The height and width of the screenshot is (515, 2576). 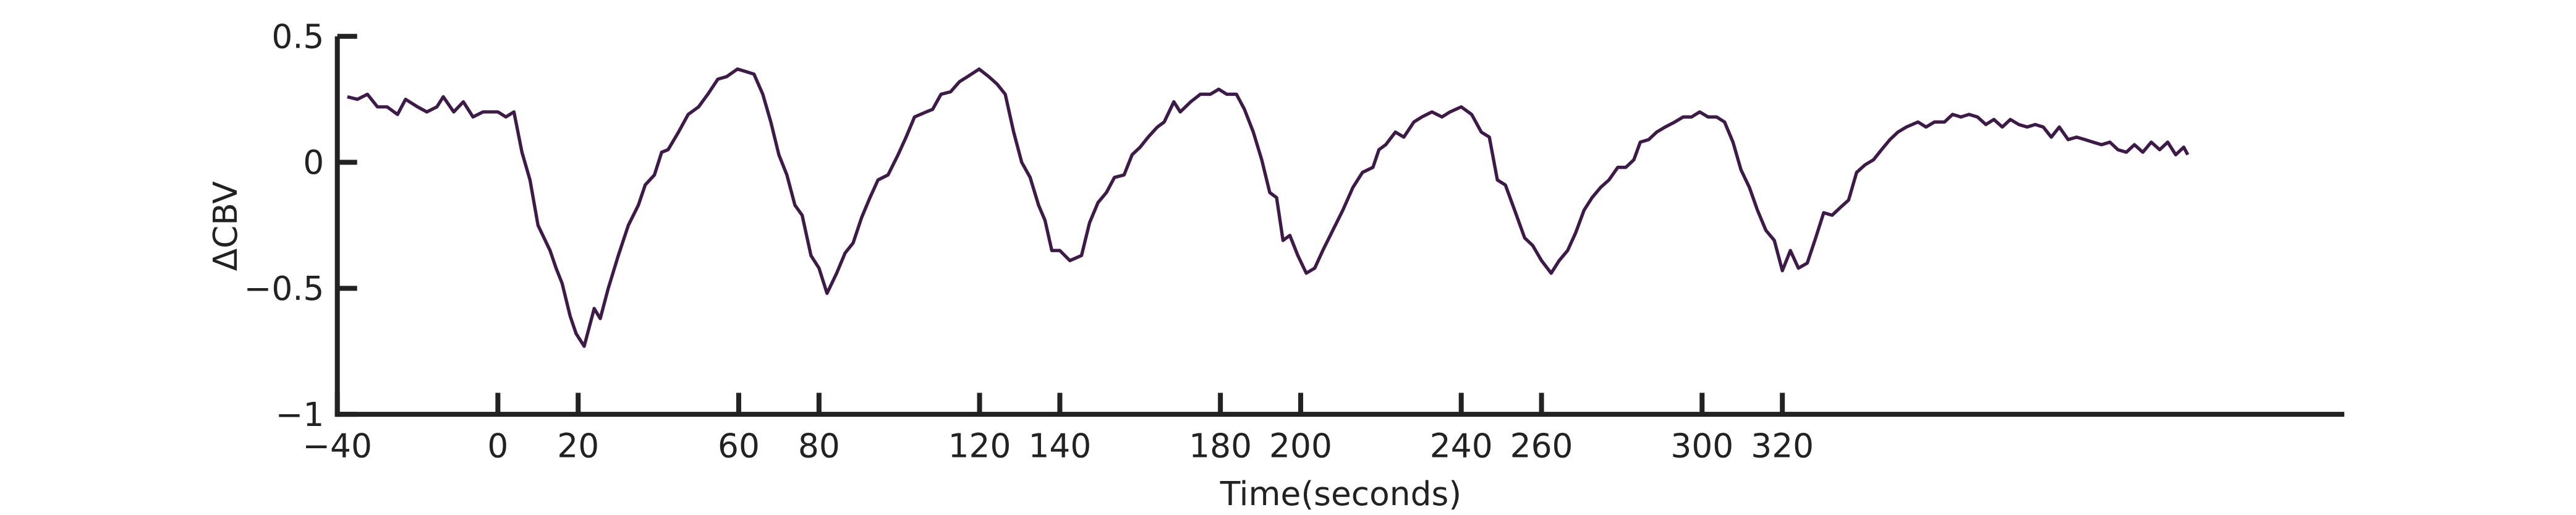 I want to click on y-tick-label: 0.5, so click(x=297, y=36).